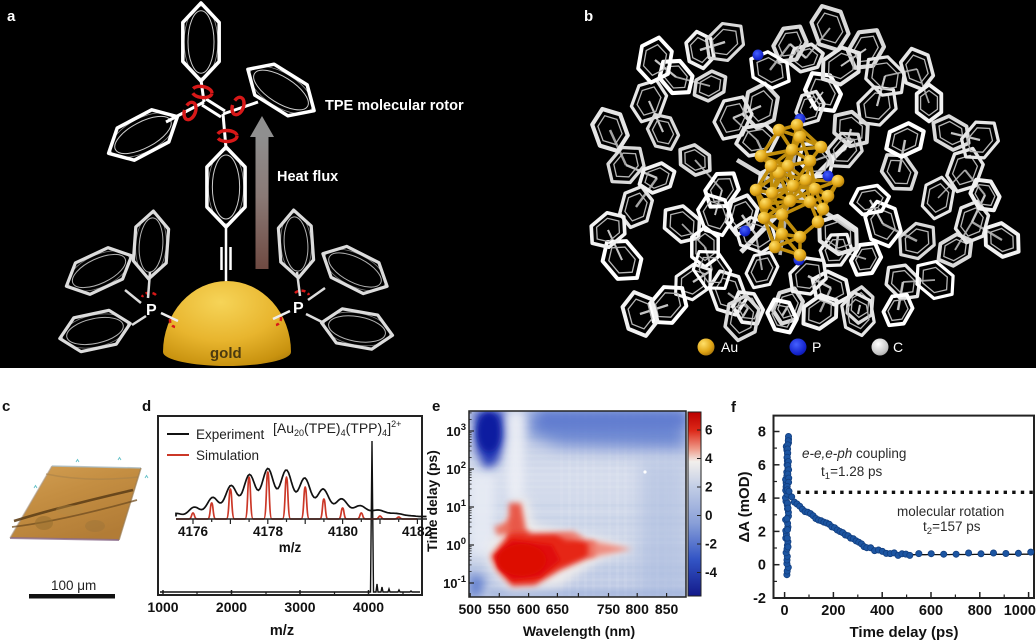 The width and height of the screenshot is (1036, 644). Describe the element at coordinates (230, 434) in the screenshot. I see `svg-text: Experiment` at that location.